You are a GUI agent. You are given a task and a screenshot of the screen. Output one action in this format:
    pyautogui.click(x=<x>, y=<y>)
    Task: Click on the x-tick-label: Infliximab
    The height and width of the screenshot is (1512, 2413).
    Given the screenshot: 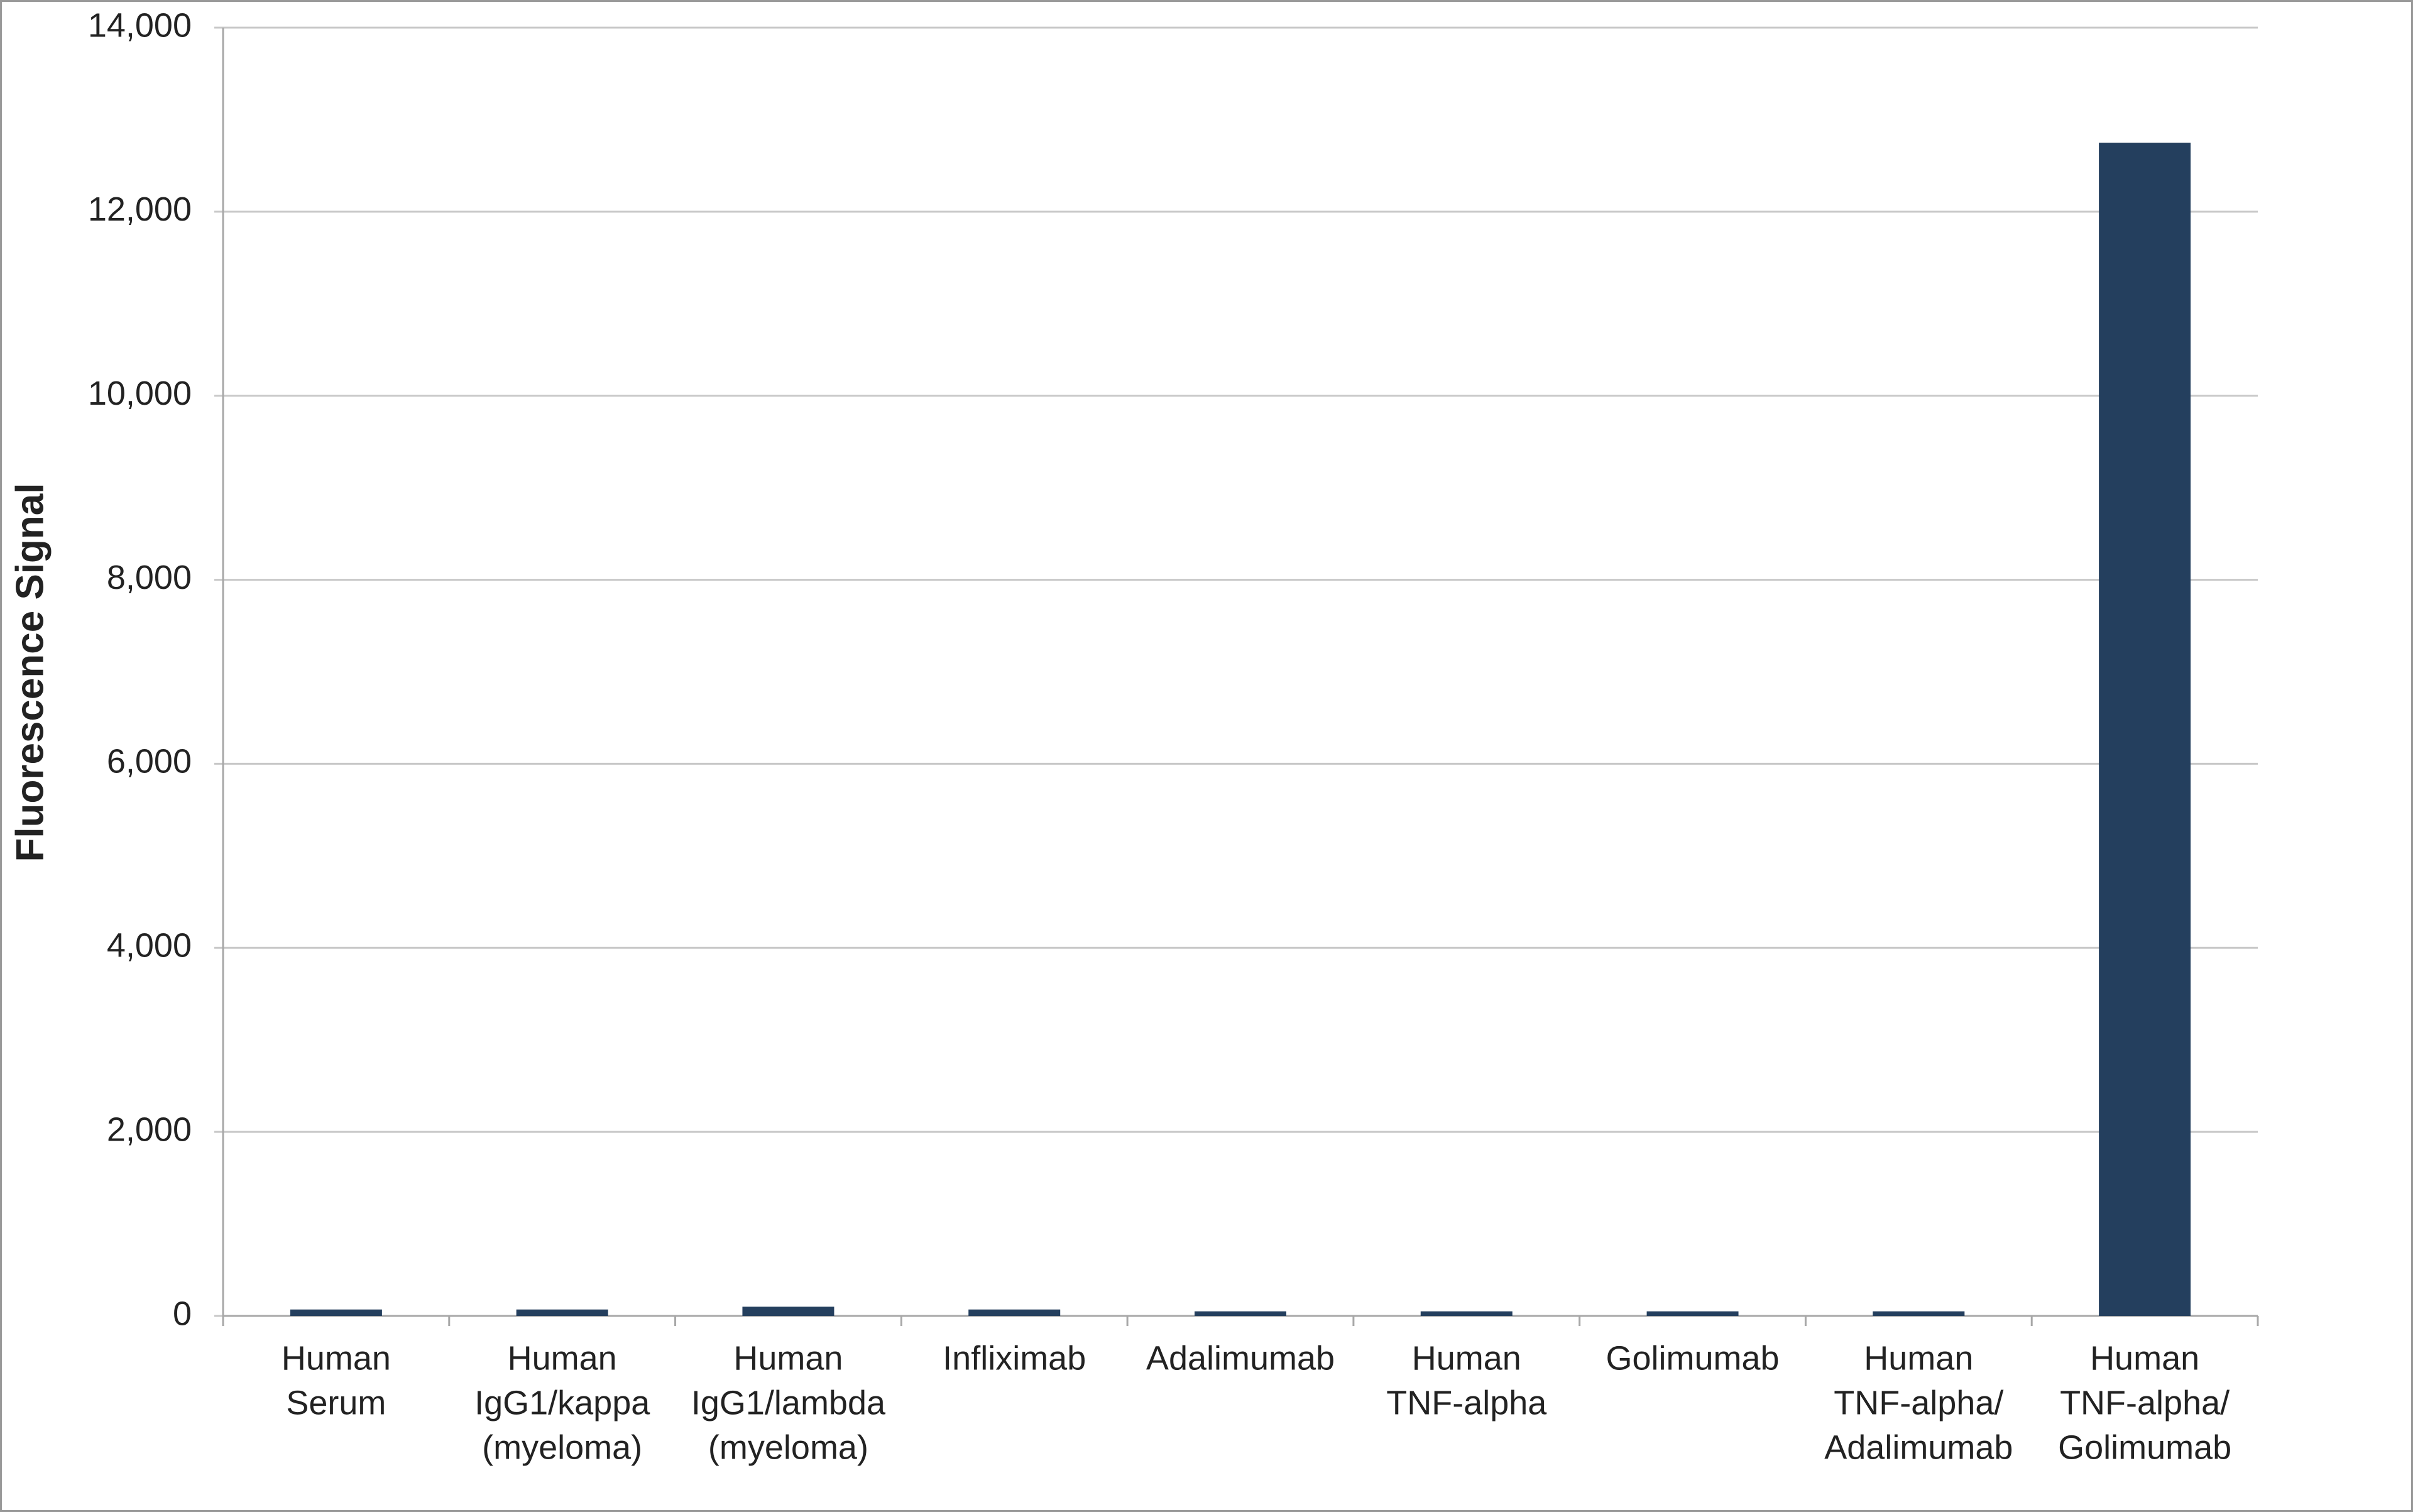 What is the action you would take?
    pyautogui.click(x=1015, y=1358)
    